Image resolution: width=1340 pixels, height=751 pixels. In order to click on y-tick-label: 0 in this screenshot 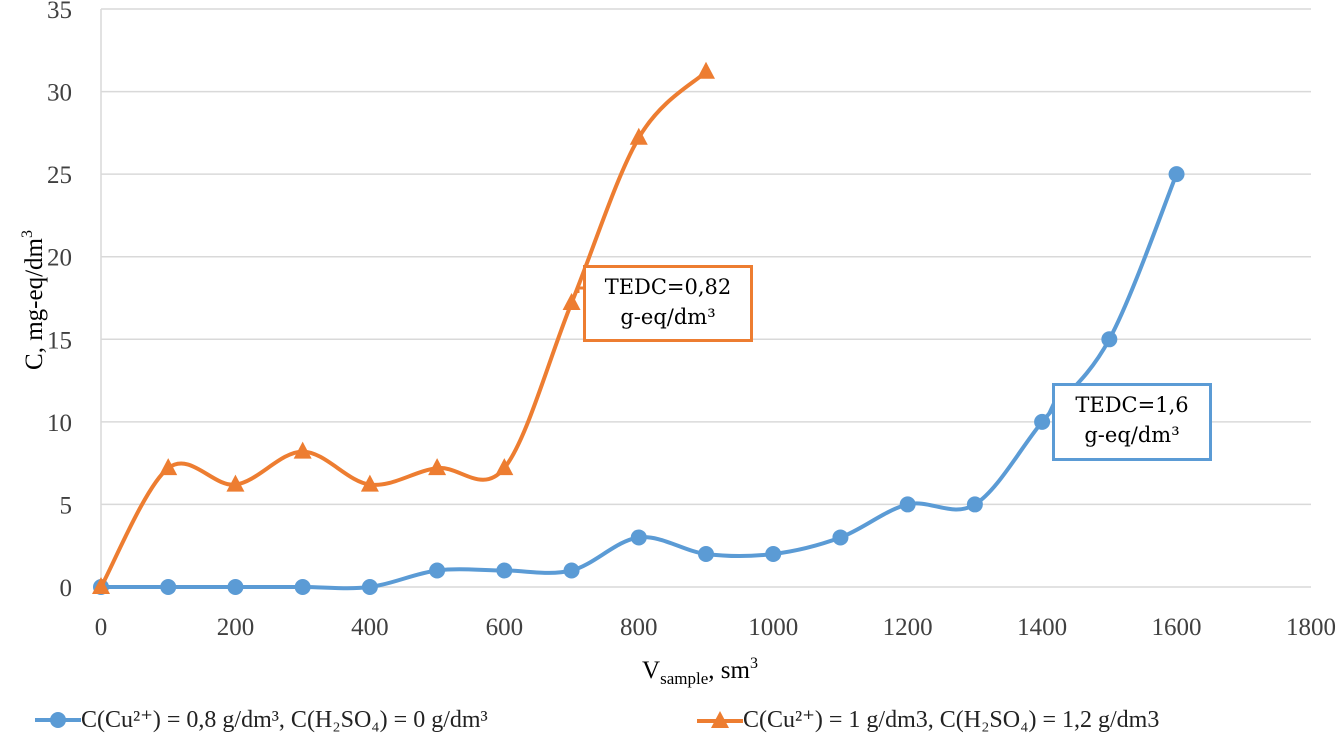, I will do `click(66, 588)`.